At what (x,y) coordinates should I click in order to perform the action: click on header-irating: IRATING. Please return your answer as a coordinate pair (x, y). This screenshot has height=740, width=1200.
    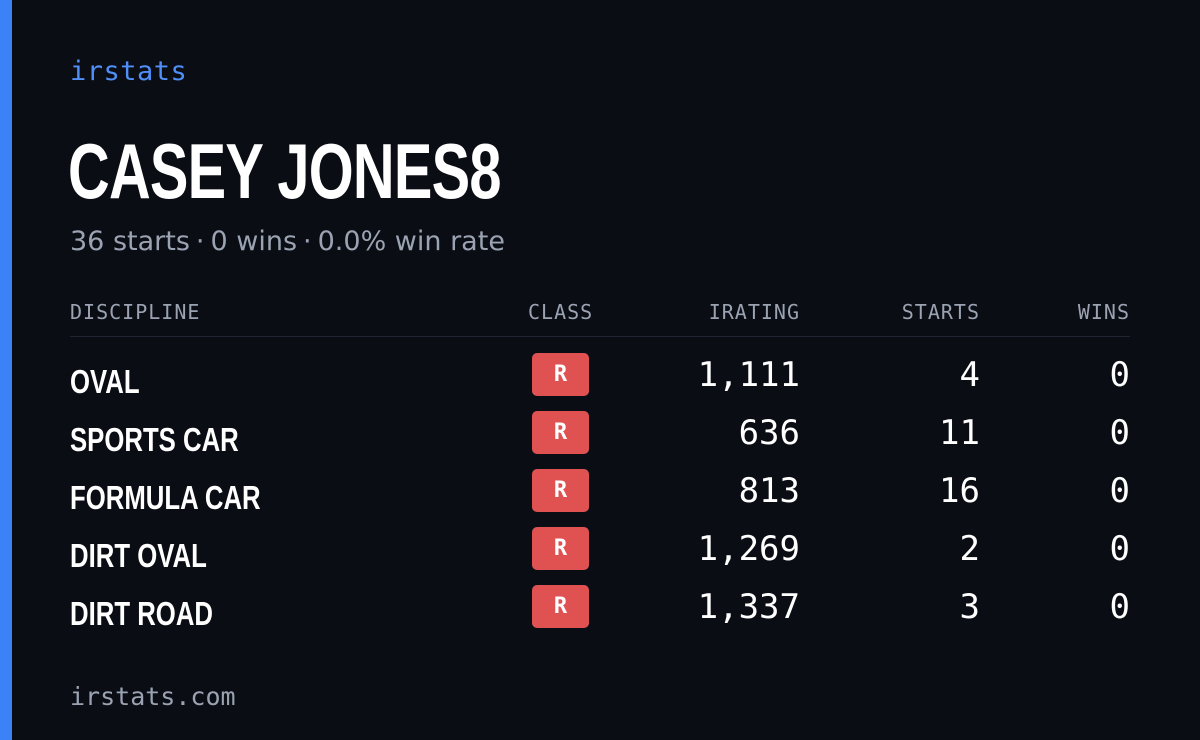
    Looking at the image, I should click on (754, 312).